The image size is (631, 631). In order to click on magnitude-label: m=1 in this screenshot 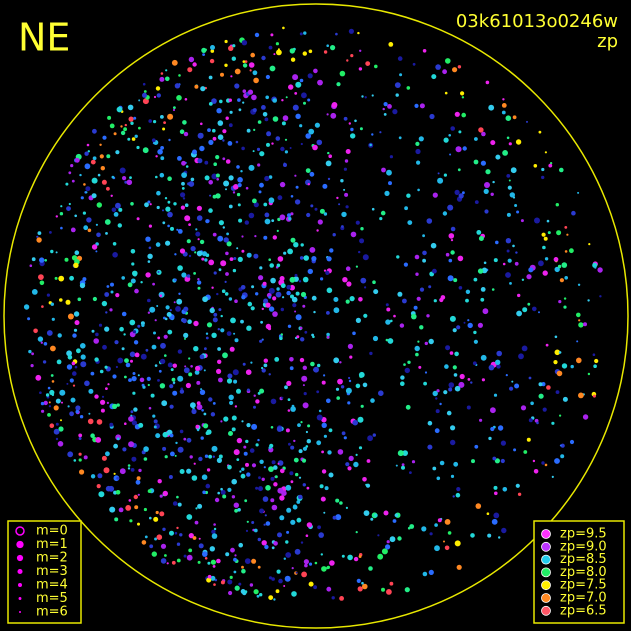, I will do `click(52, 544)`.